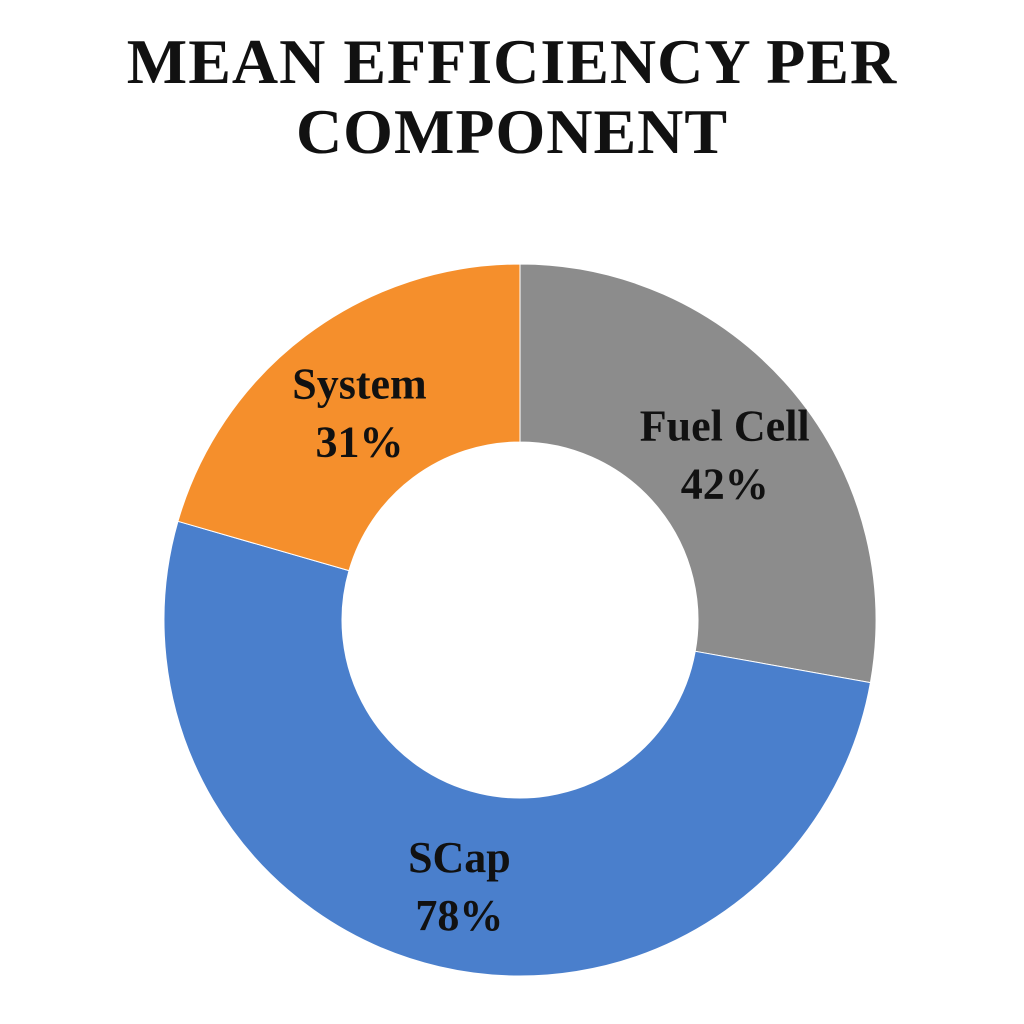  I want to click on slice-system, so click(349, 417).